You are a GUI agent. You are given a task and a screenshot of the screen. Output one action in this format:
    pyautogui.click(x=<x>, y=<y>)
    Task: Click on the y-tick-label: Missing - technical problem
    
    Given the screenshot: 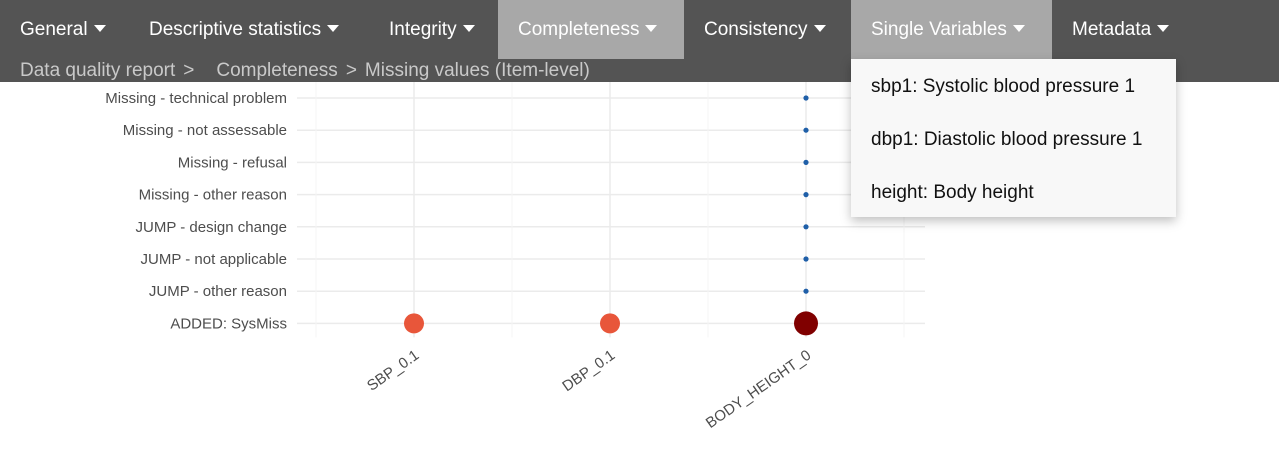 What is the action you would take?
    pyautogui.click(x=196, y=98)
    